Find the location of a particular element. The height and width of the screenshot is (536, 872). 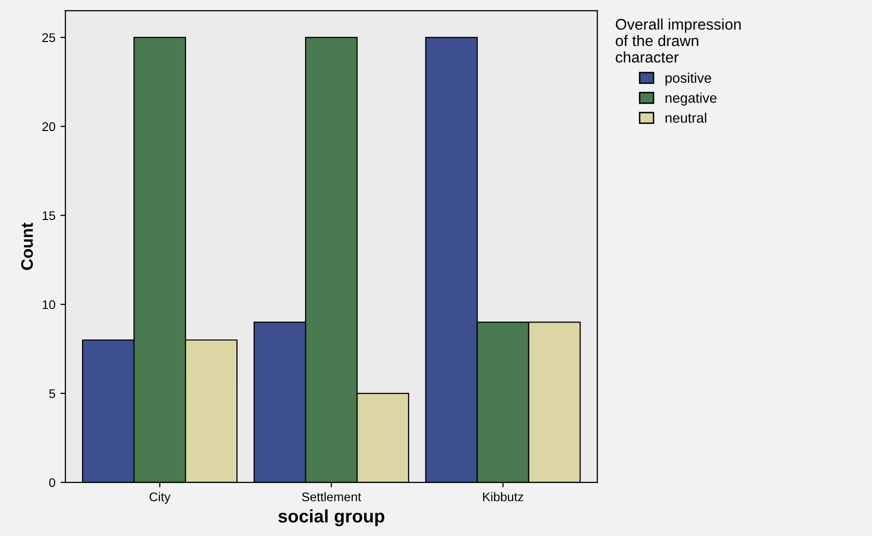

legend-label: neutral is located at coordinates (686, 117).